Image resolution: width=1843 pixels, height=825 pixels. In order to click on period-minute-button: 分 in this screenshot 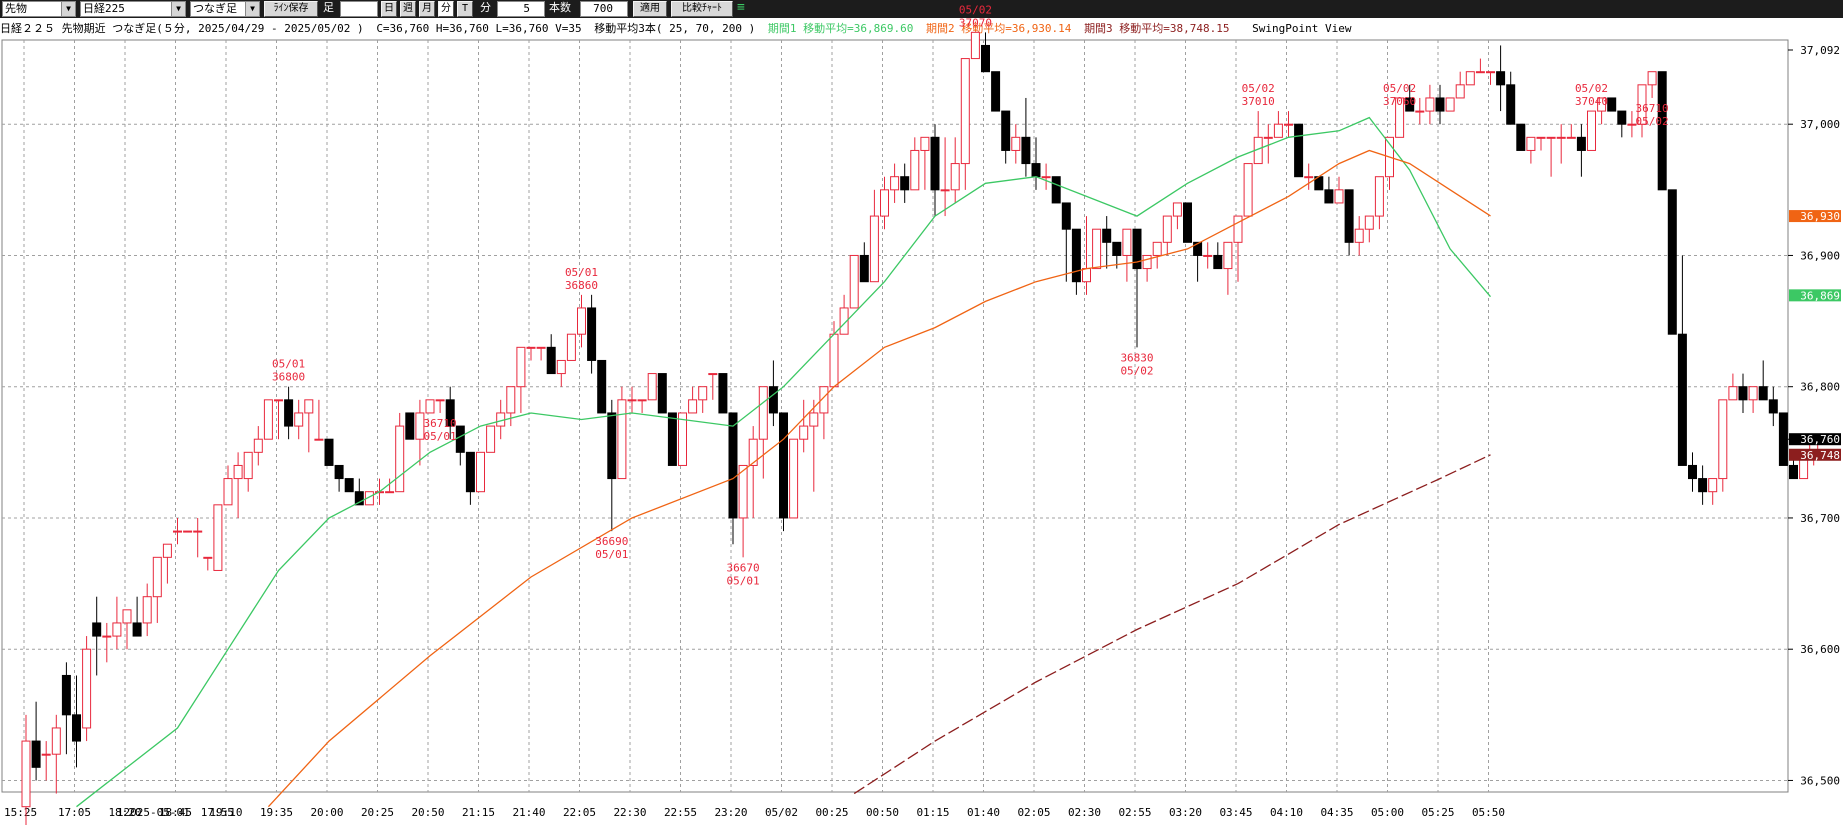, I will do `click(446, 9)`.